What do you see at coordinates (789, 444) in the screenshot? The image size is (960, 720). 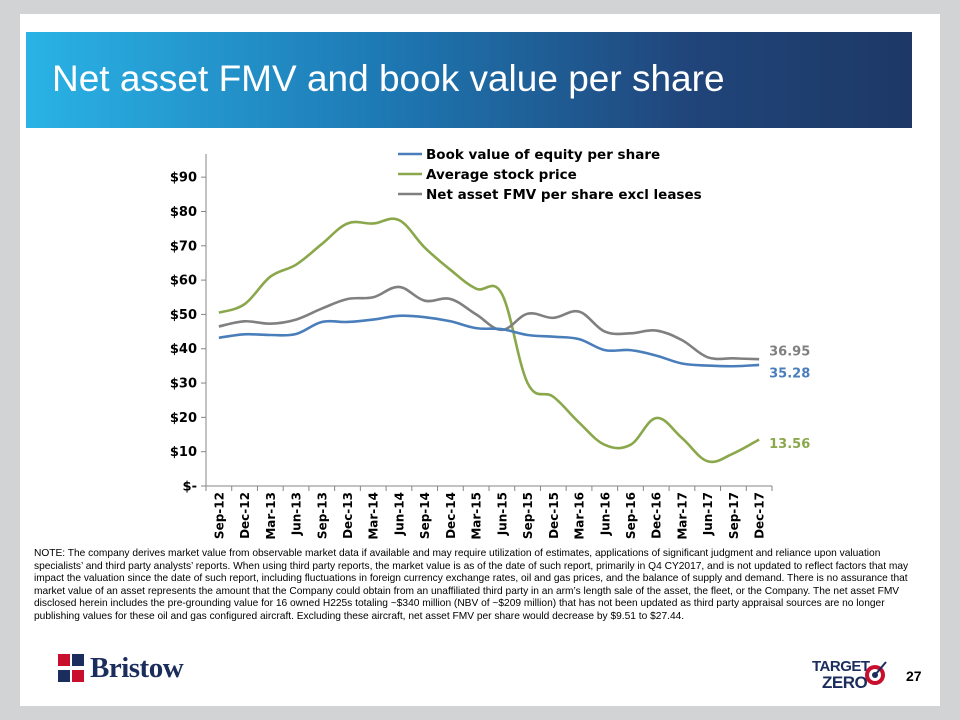 I see `series-end-label: 13.56` at bounding box center [789, 444].